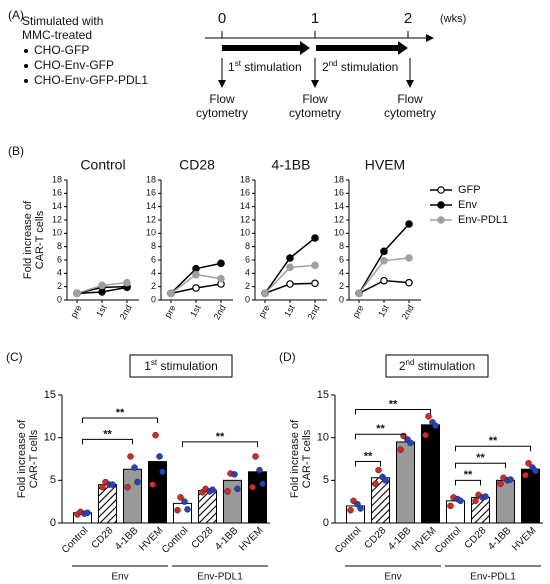 The height and width of the screenshot is (584, 550). I want to click on y-tick-label: 2, so click(341, 286).